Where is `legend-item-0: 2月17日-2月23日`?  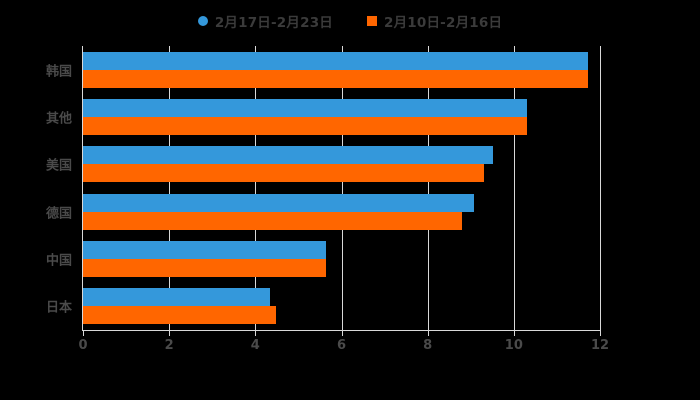 legend-item-0: 2月17日-2月23日 is located at coordinates (265, 21).